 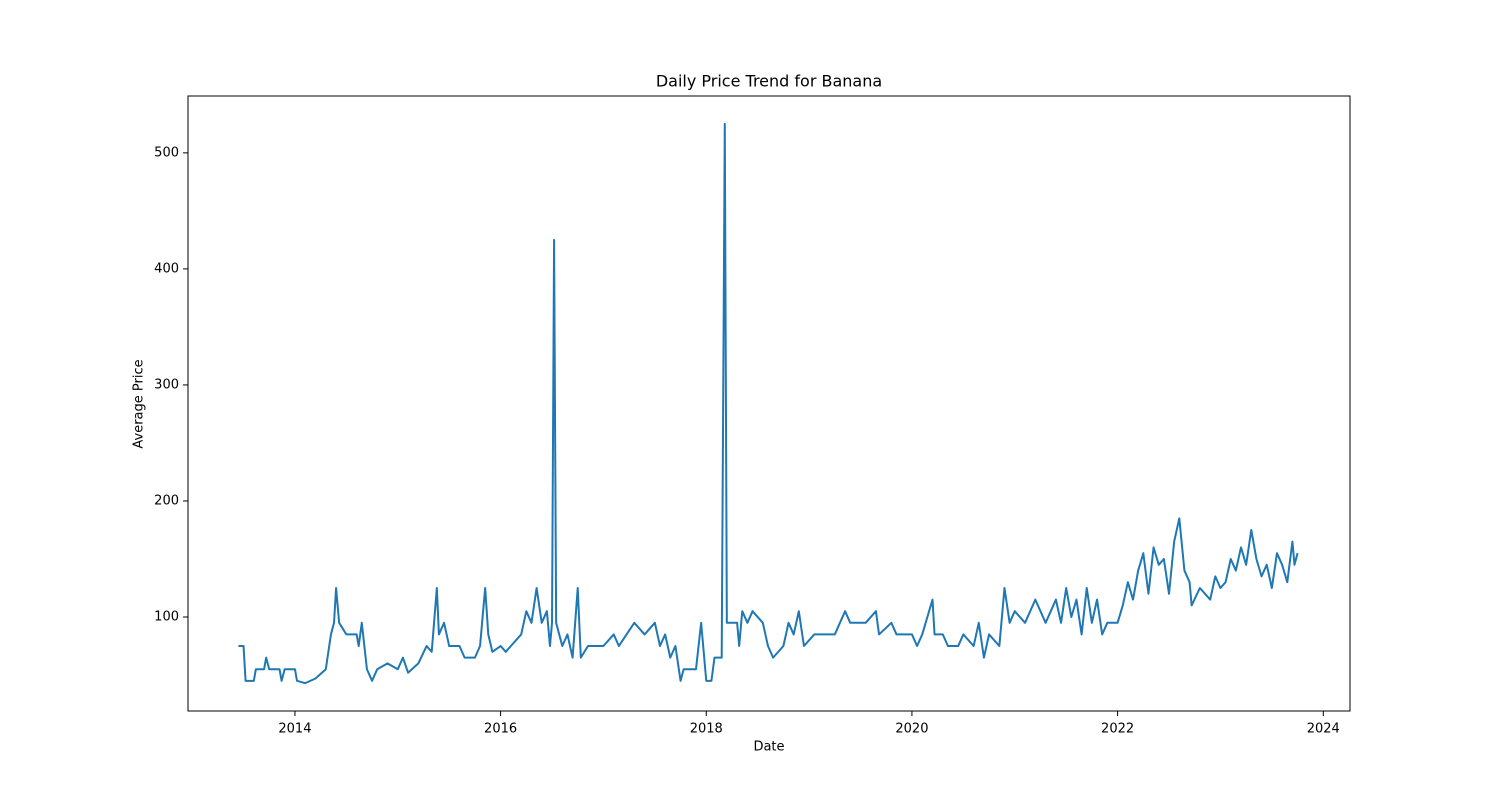 I want to click on y-tick-label: 100, so click(x=166, y=617).